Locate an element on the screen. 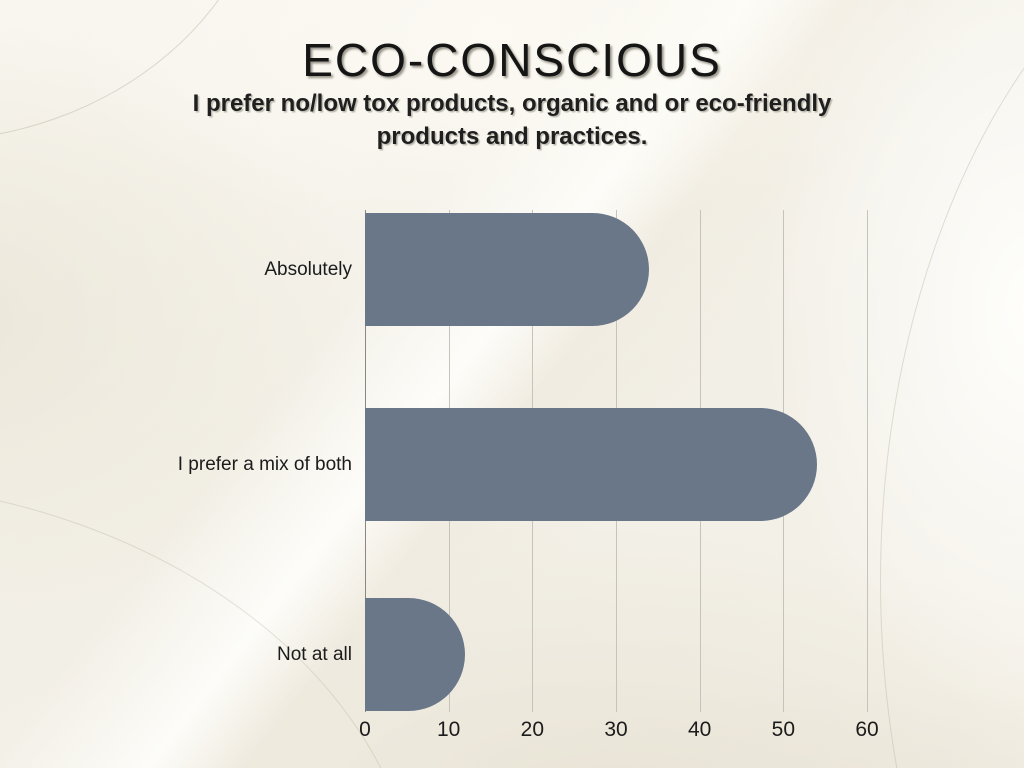 This screenshot has width=1024, height=768. category-label-not-at-all: Not at all is located at coordinates (314, 654).